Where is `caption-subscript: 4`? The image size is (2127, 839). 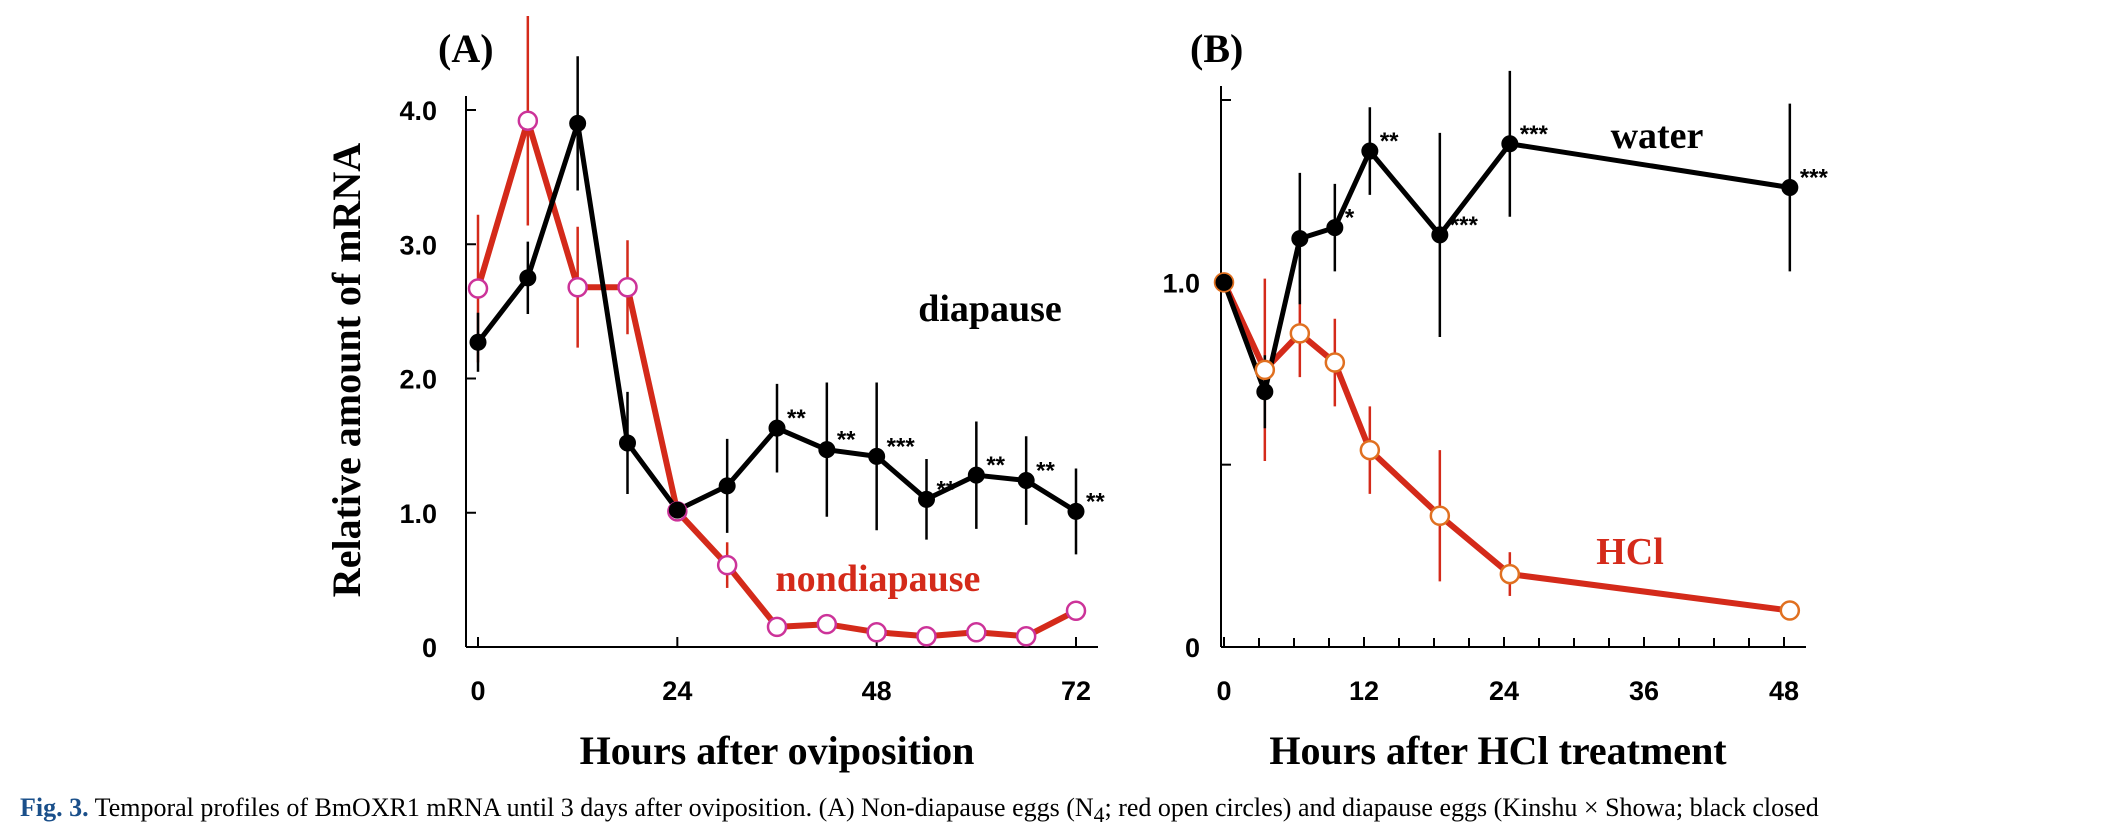
caption-subscript: 4 is located at coordinates (1099, 815).